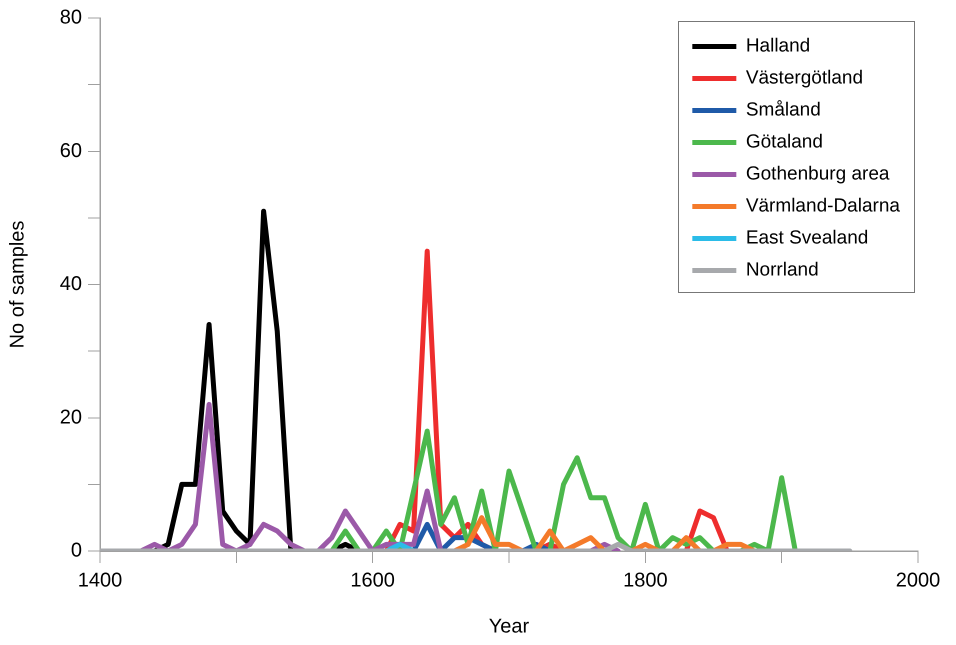 Image resolution: width=956 pixels, height=645 pixels. What do you see at coordinates (71, 151) in the screenshot?
I see `y-tick-label: 60` at bounding box center [71, 151].